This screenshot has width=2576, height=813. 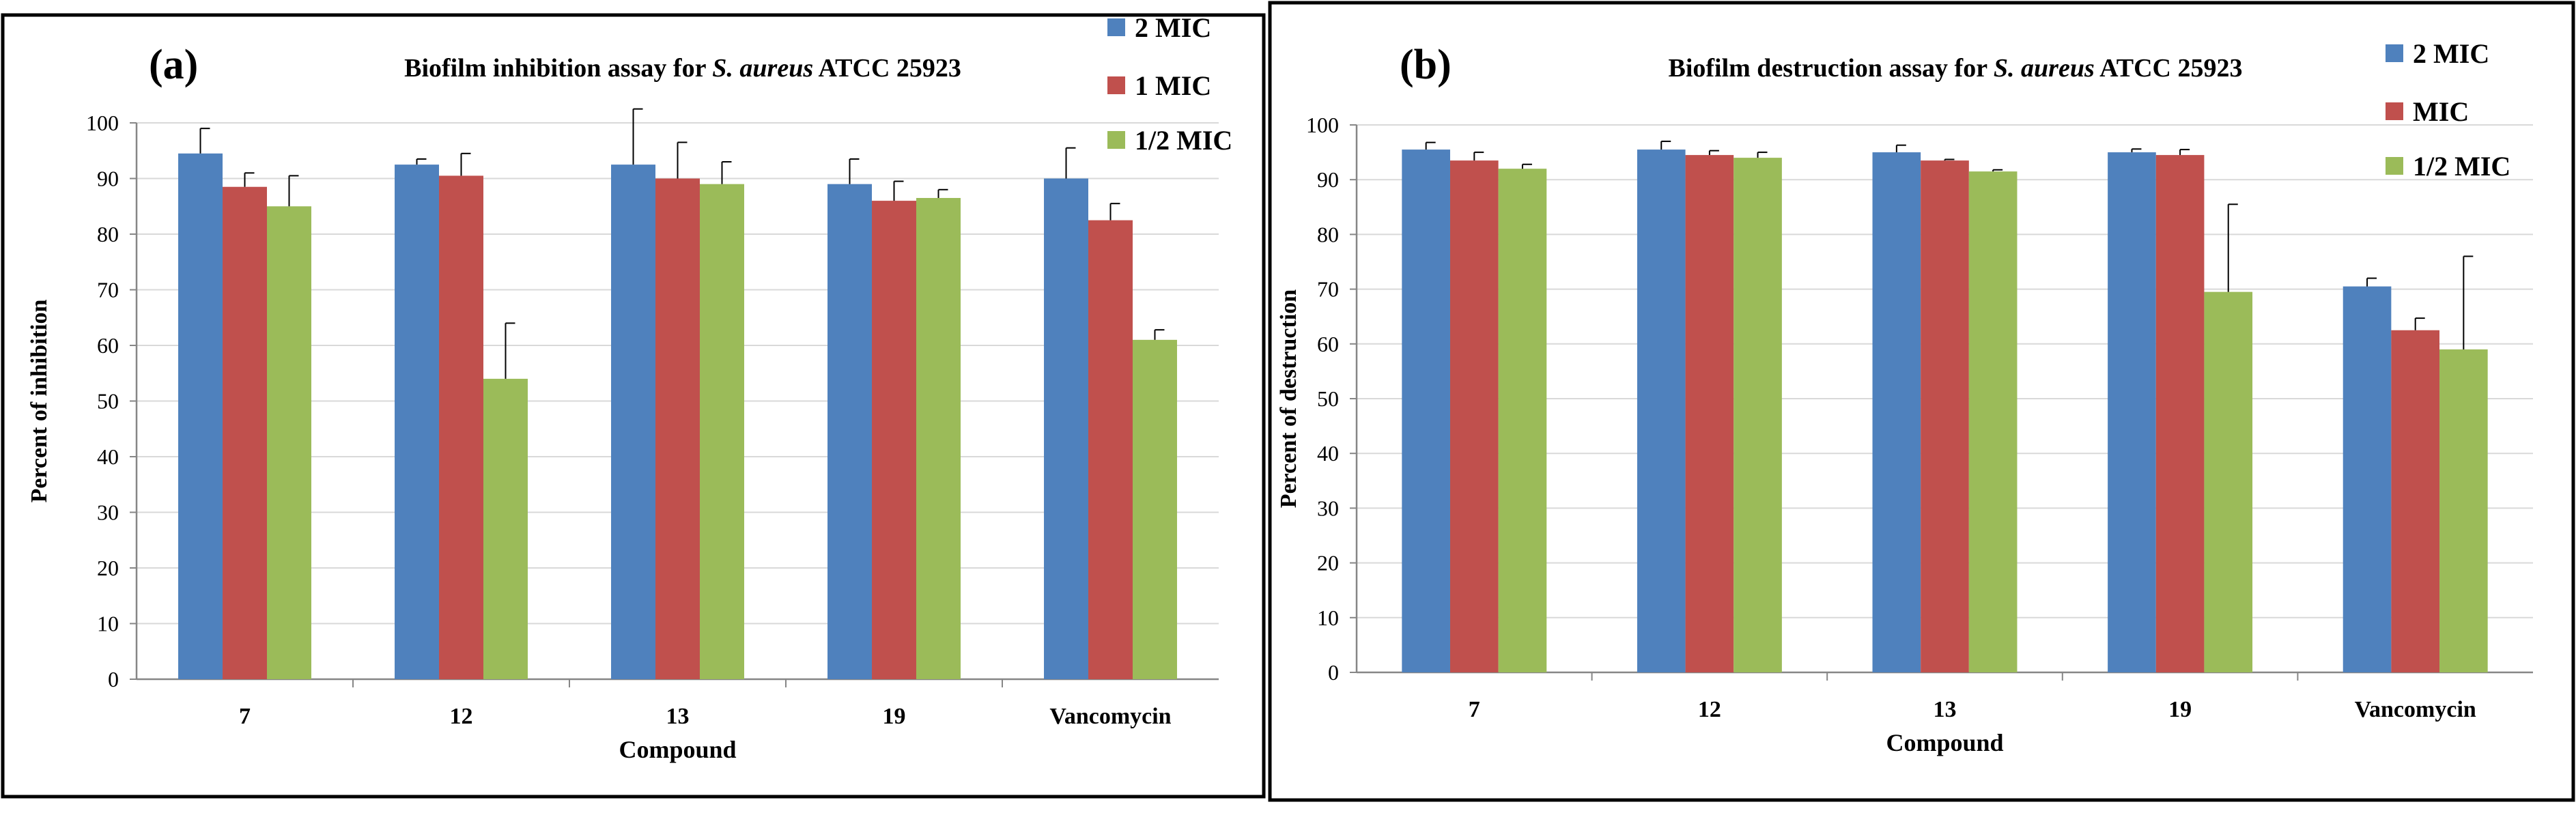 What do you see at coordinates (1328, 454) in the screenshot?
I see `chart-2-ytick-label: 40` at bounding box center [1328, 454].